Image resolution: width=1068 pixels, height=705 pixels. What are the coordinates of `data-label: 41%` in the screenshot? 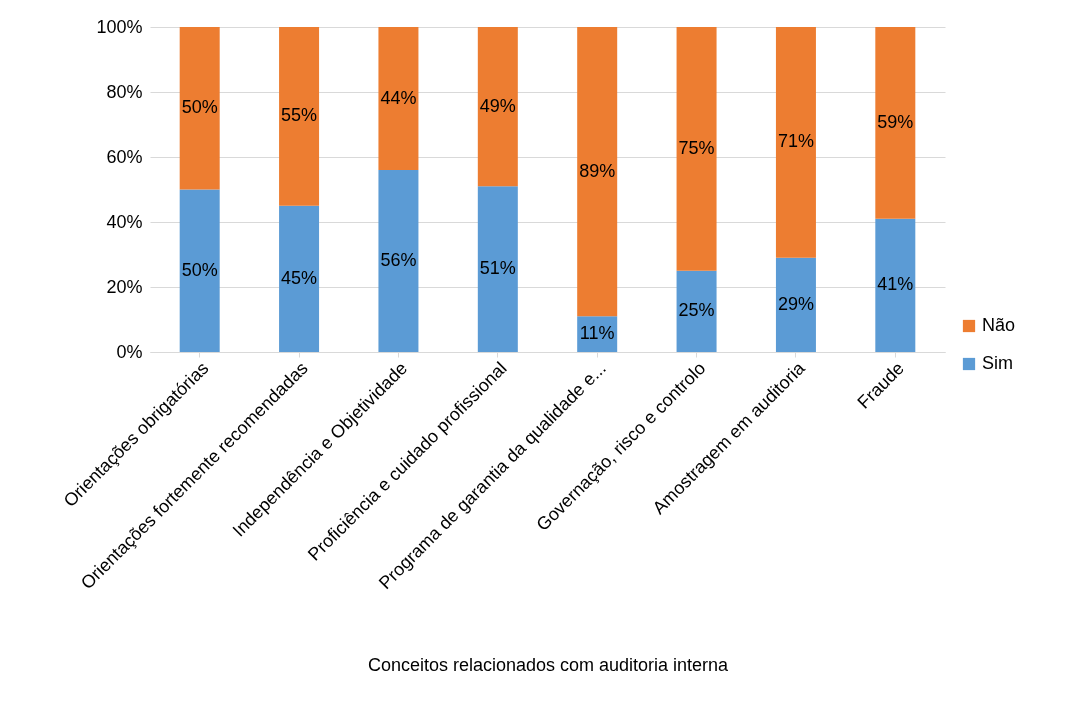 It's located at (895, 284).